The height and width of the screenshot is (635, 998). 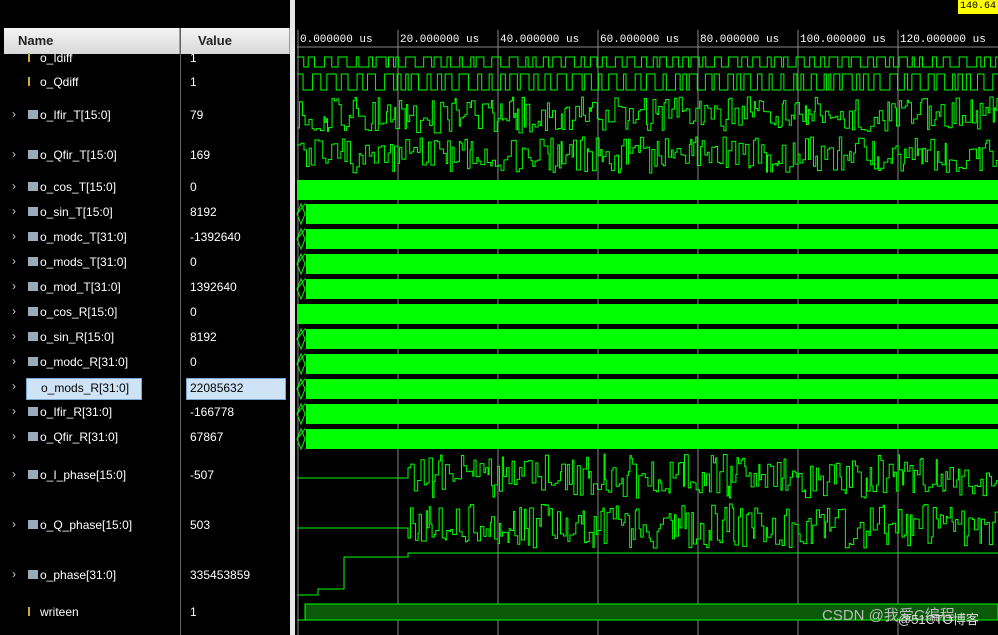 What do you see at coordinates (76, 412) in the screenshot?
I see `signal-name: o_Ifir_R[31:0]` at bounding box center [76, 412].